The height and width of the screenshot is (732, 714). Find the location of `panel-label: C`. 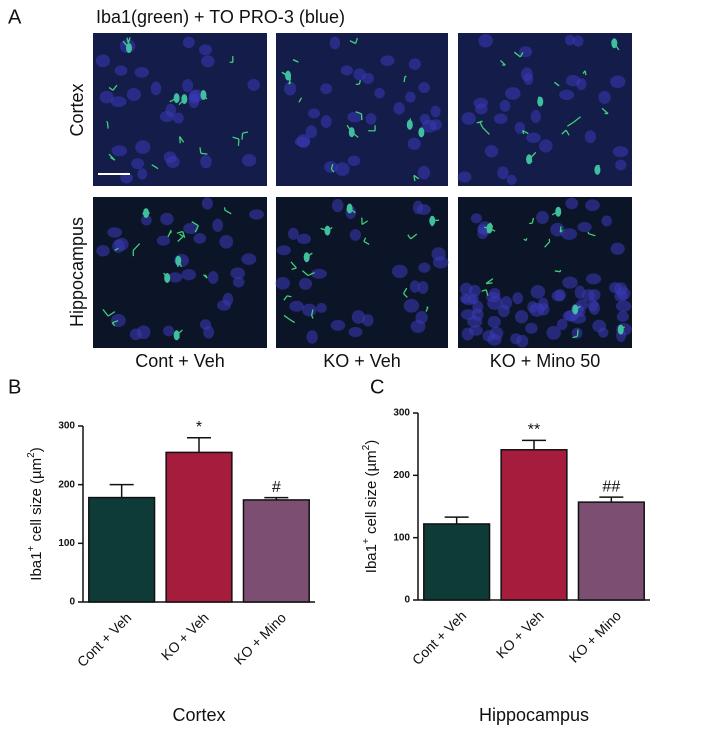

panel-label: C is located at coordinates (377, 387).